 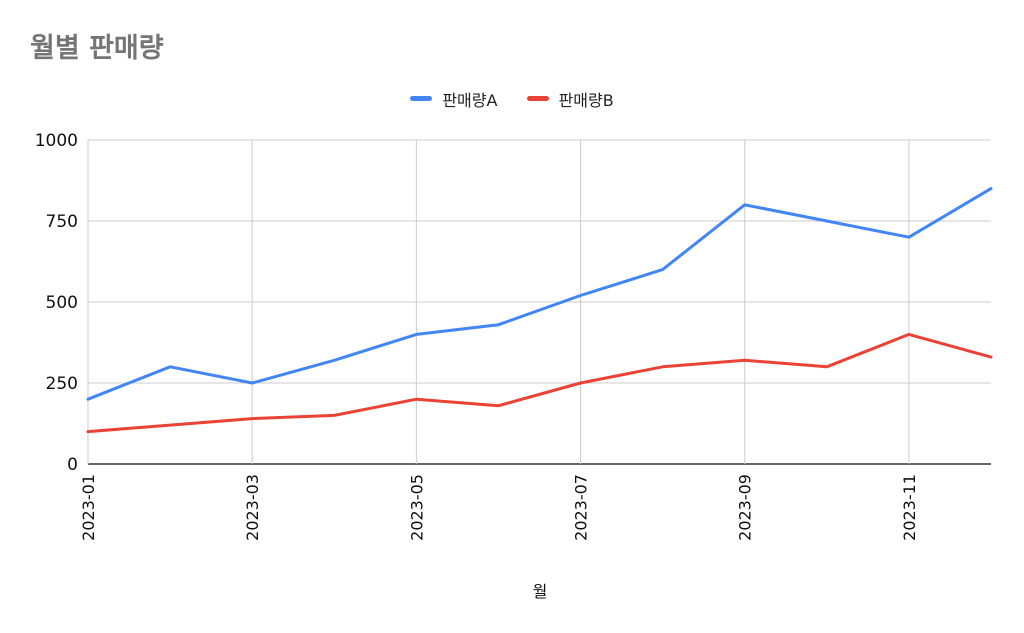 I want to click on y-tick-label-4: 1000, so click(x=56, y=141).